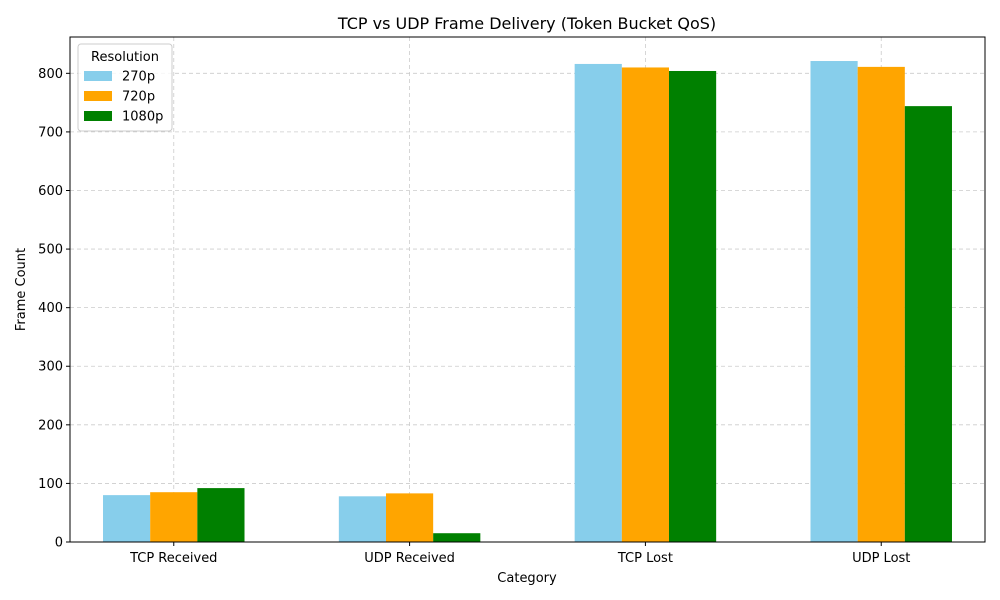 The width and height of the screenshot is (1000, 600). I want to click on x-tick-label: TCP Lost, so click(645, 558).